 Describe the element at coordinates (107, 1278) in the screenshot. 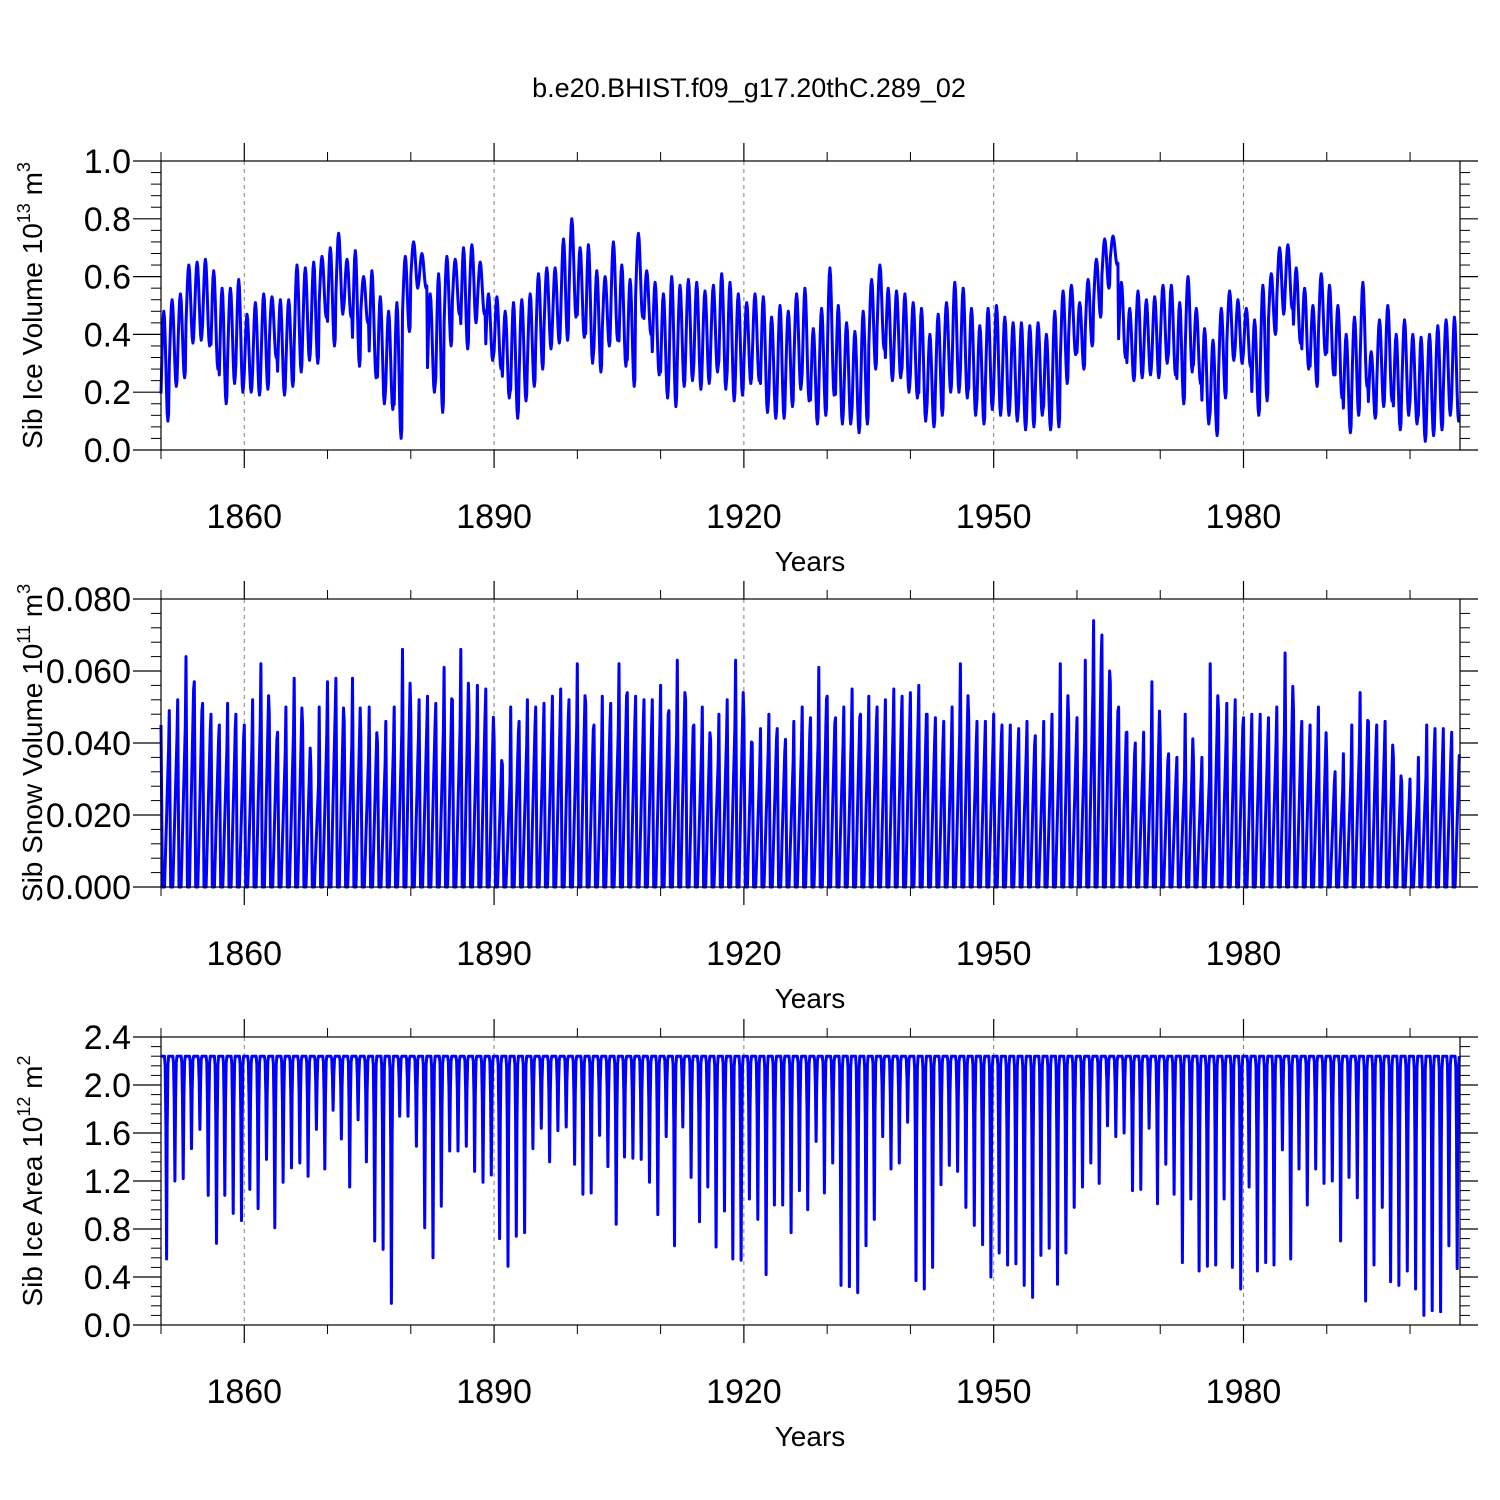

I see `ice-area-ytick-label: 0.4` at that location.